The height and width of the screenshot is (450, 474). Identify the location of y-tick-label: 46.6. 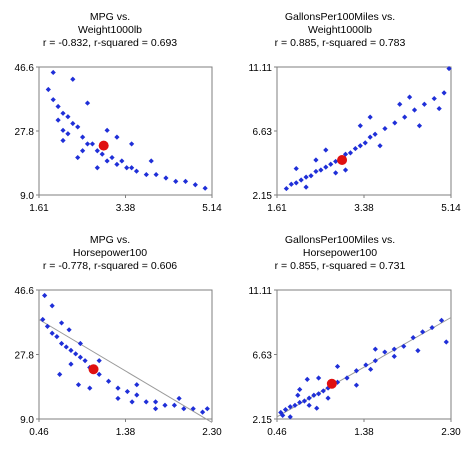
(25, 68).